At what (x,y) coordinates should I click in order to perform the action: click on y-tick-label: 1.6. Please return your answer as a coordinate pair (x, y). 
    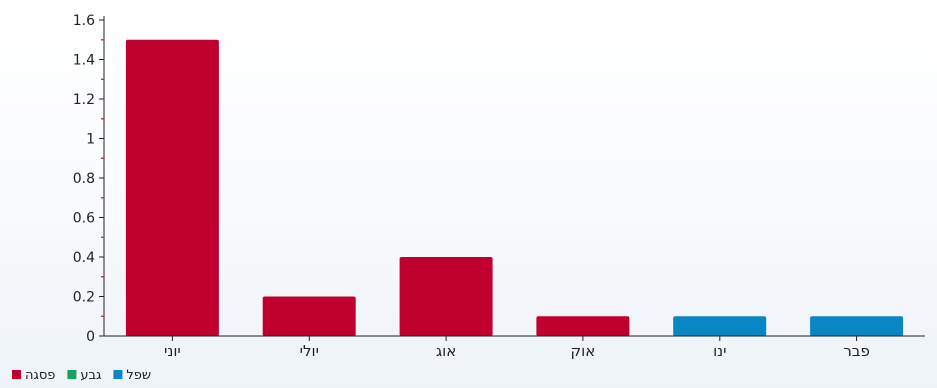
    Looking at the image, I should click on (84, 21).